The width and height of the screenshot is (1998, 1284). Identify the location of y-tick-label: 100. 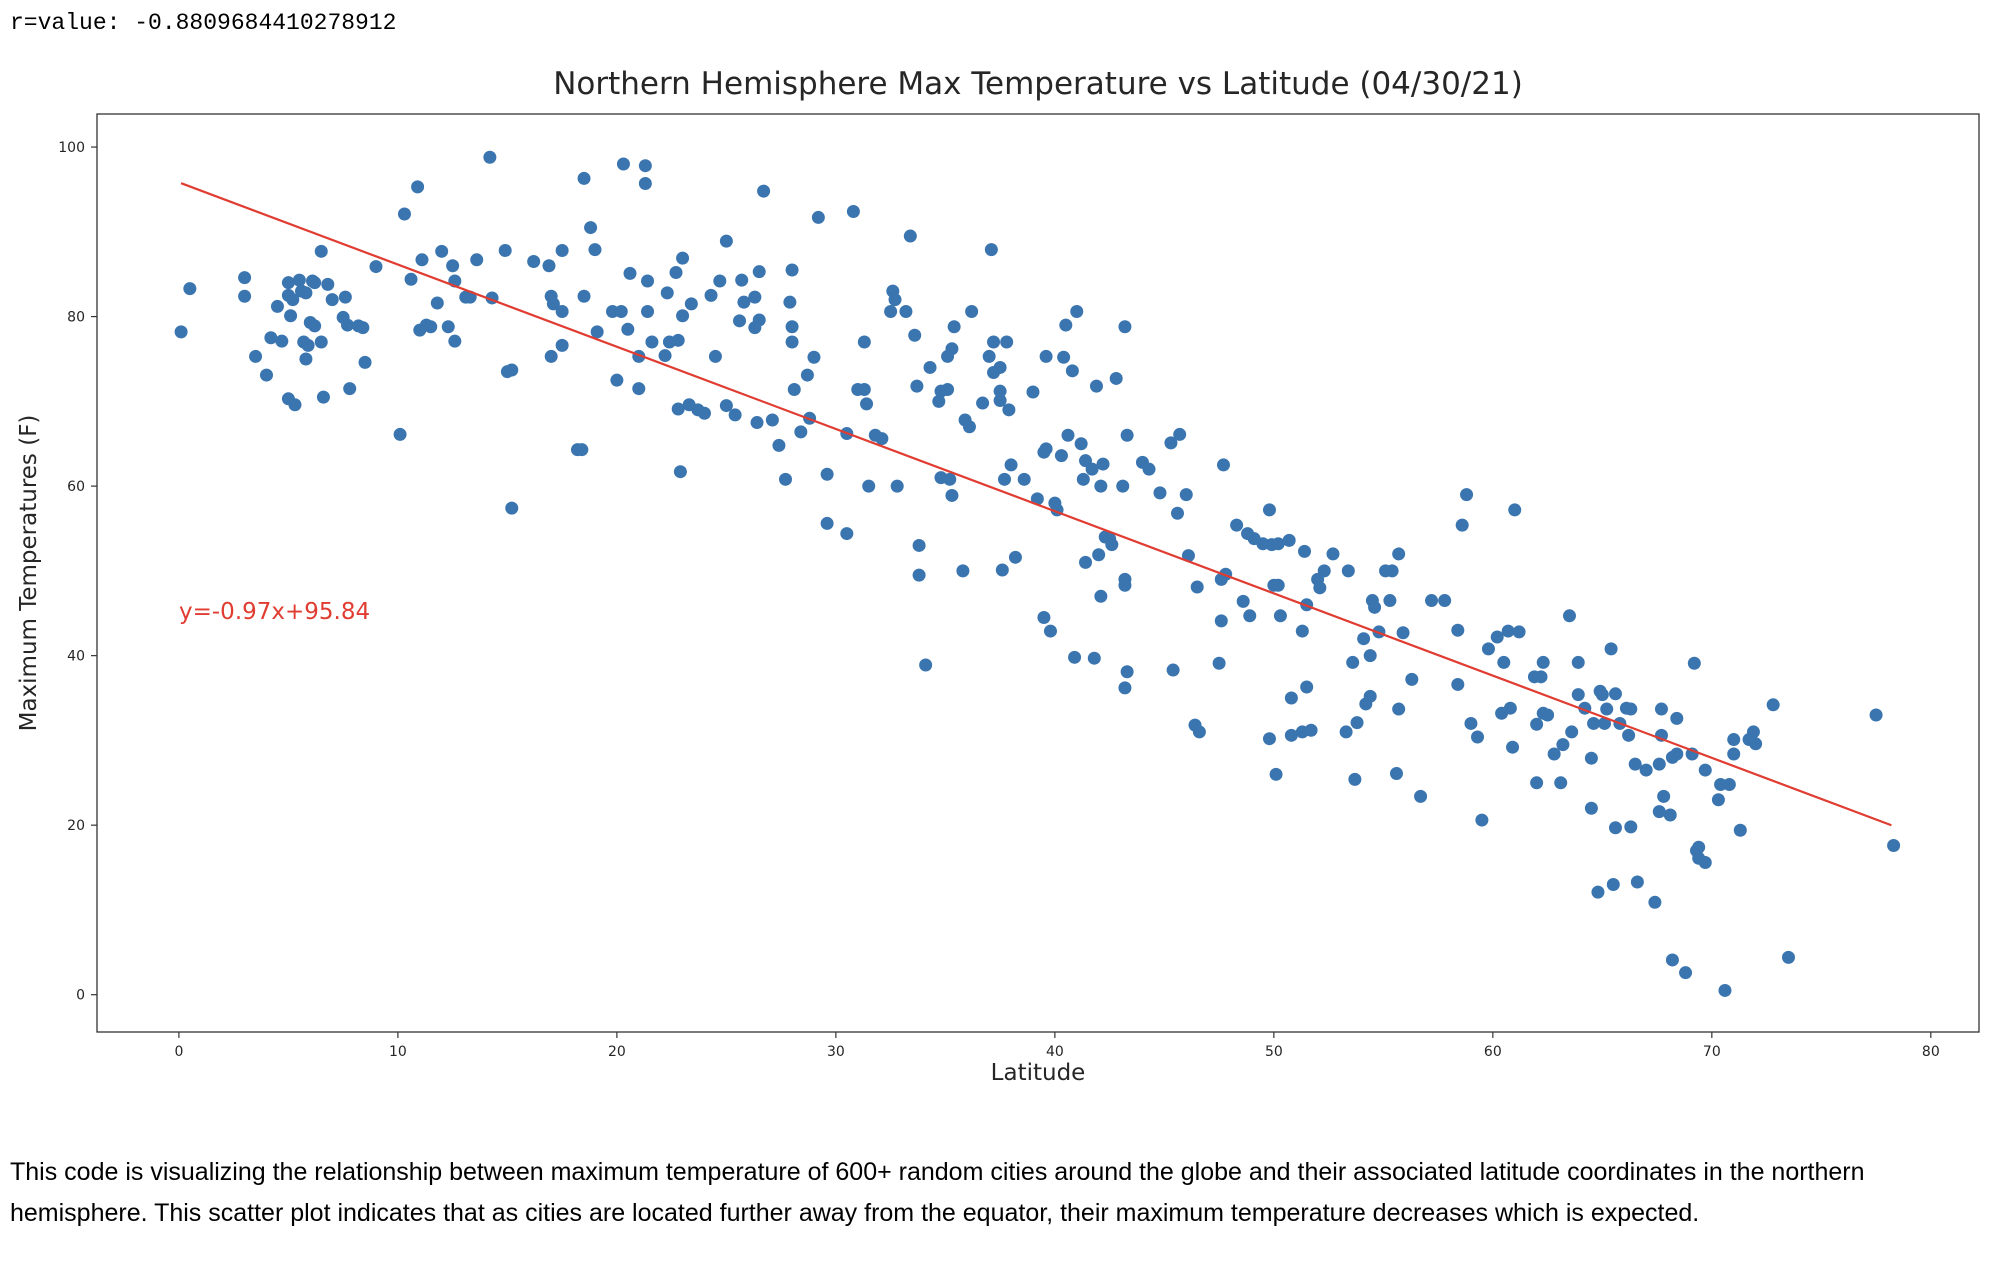
(71, 148).